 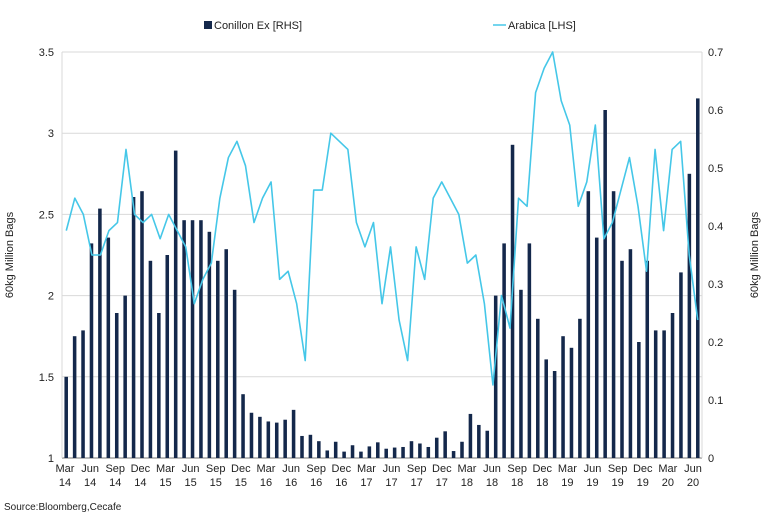 What do you see at coordinates (715, 401) in the screenshot?
I see `right-tick-label: 0.1` at bounding box center [715, 401].